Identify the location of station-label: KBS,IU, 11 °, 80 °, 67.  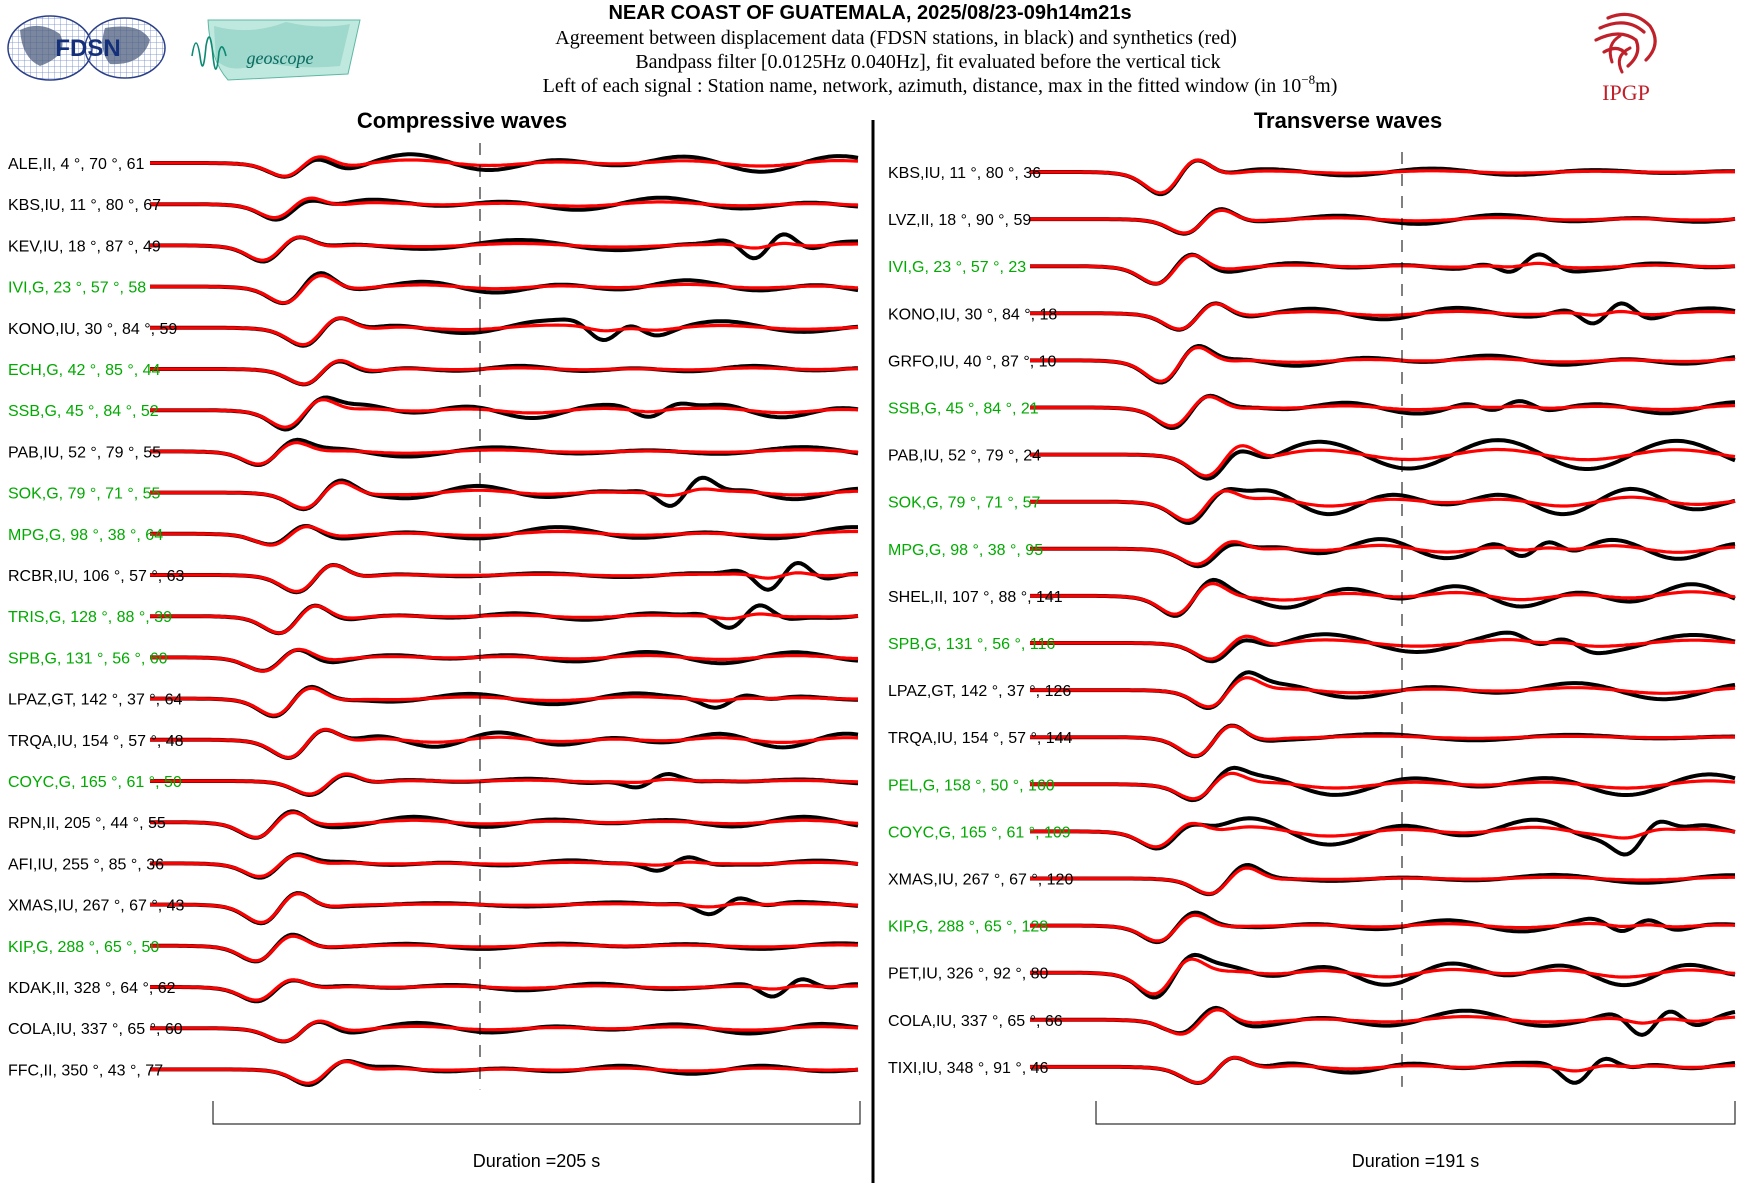
(84, 205).